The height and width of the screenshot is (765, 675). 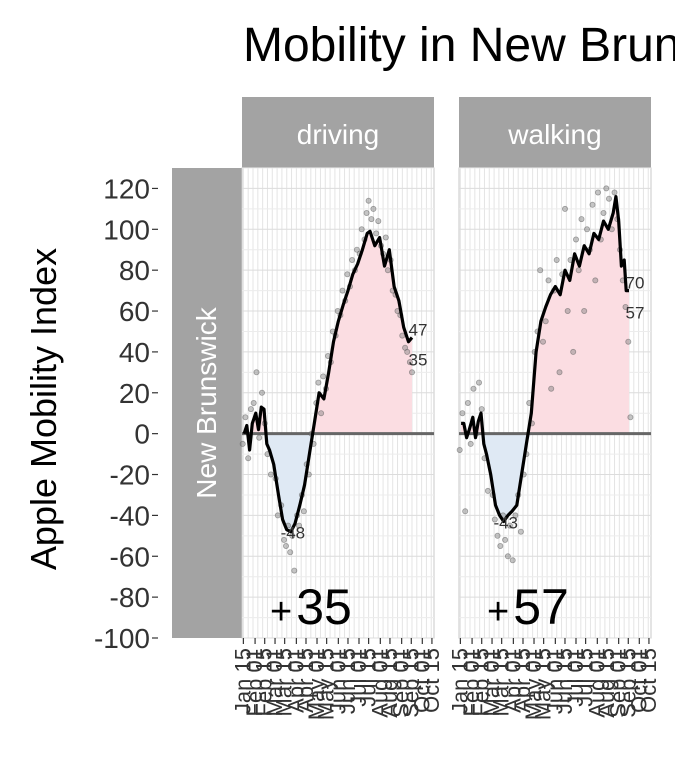 I want to click on x-tick-label: Sep 15, so click(x=627, y=683).